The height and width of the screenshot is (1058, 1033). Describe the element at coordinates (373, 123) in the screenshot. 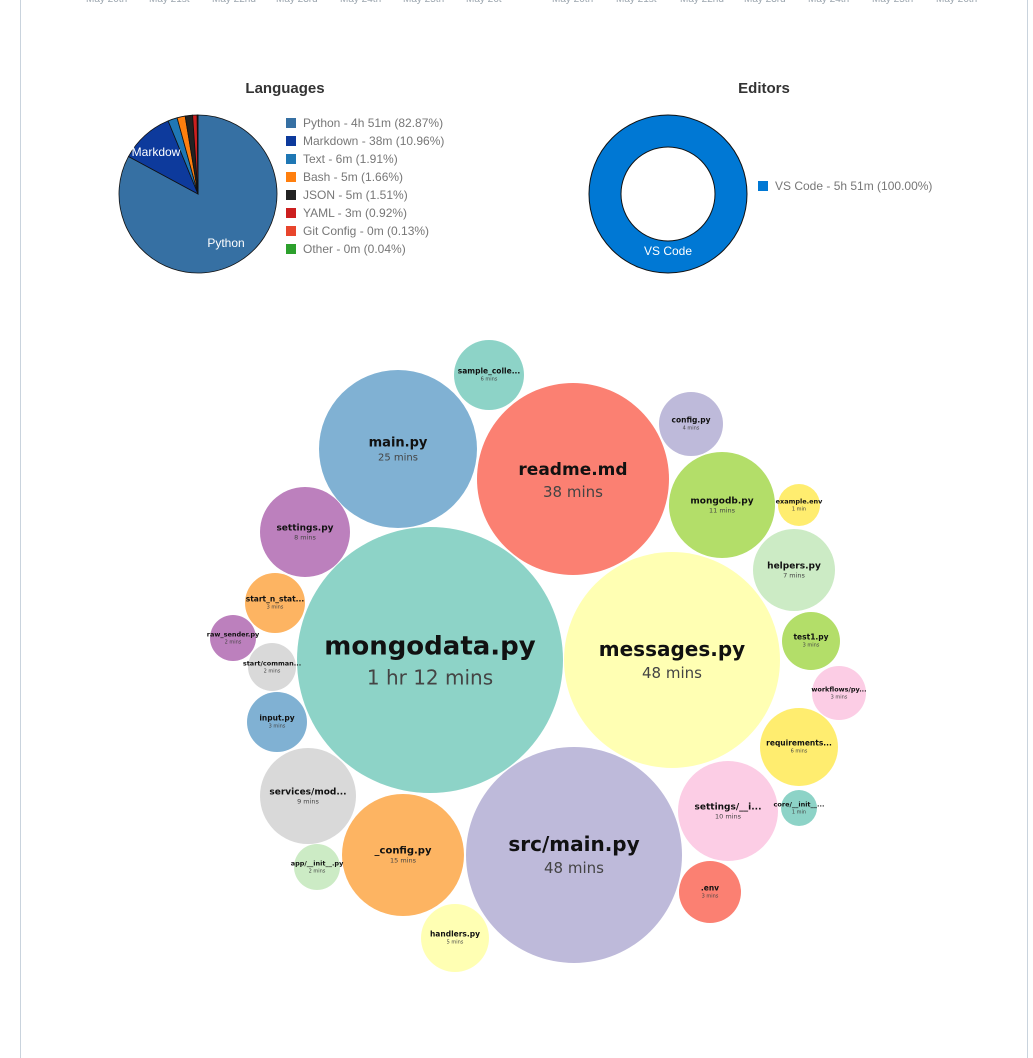

I see `legend-label: Python - 4h 51m (82.87%)` at that location.